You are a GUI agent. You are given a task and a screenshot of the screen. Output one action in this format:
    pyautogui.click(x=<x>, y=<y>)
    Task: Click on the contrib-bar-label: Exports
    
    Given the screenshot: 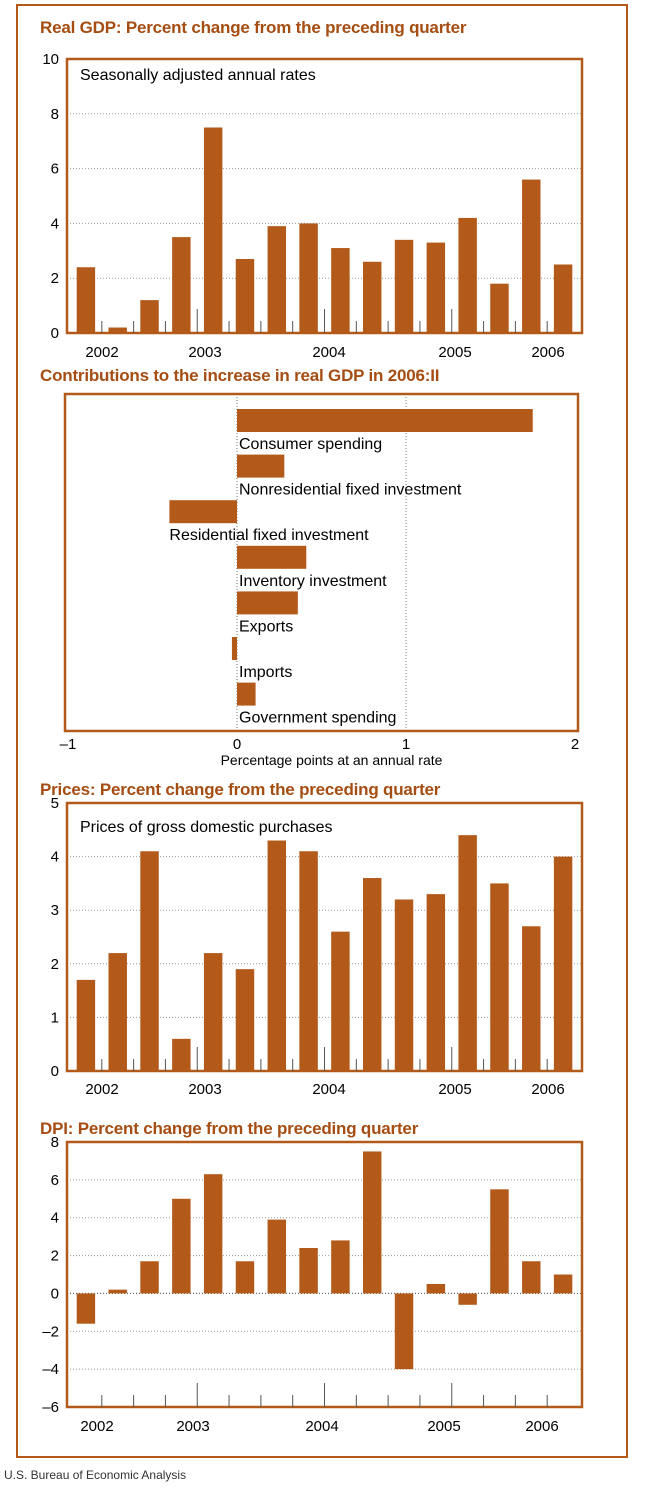 What is the action you would take?
    pyautogui.click(x=266, y=626)
    